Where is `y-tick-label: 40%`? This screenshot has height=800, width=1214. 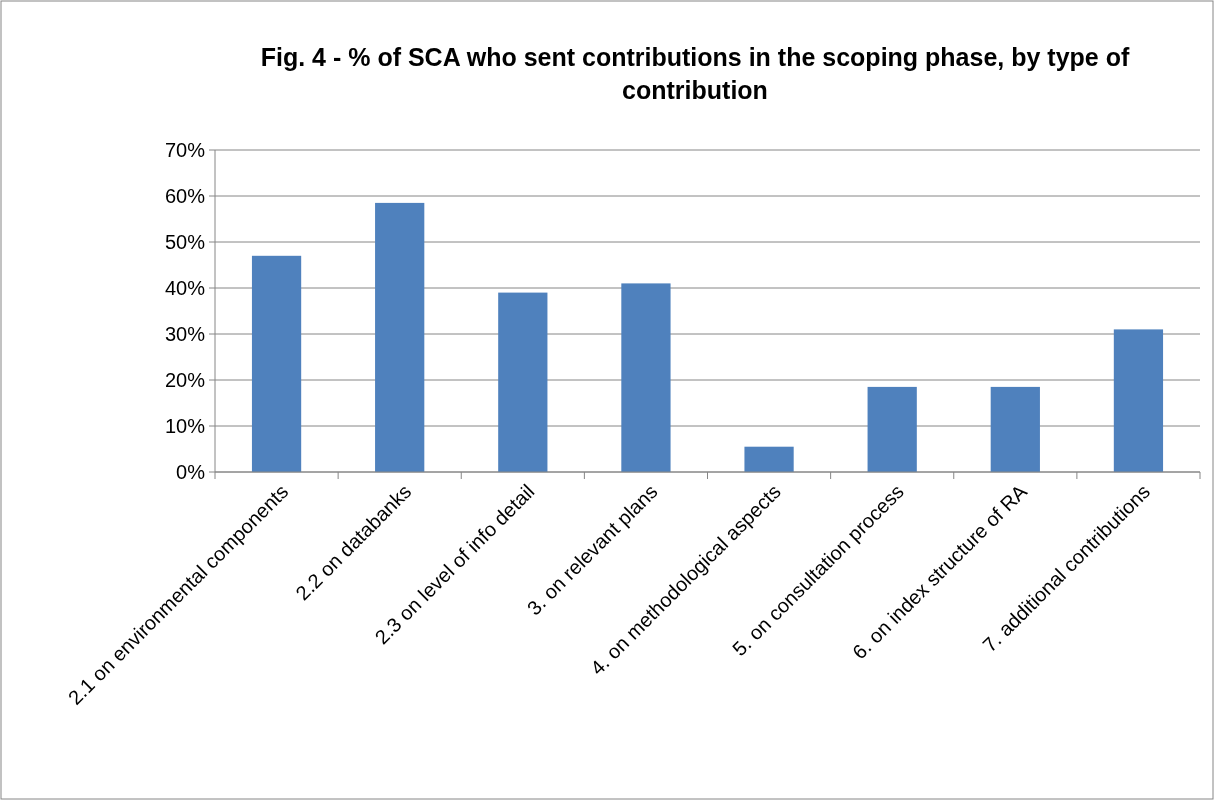 y-tick-label: 40% is located at coordinates (185, 288).